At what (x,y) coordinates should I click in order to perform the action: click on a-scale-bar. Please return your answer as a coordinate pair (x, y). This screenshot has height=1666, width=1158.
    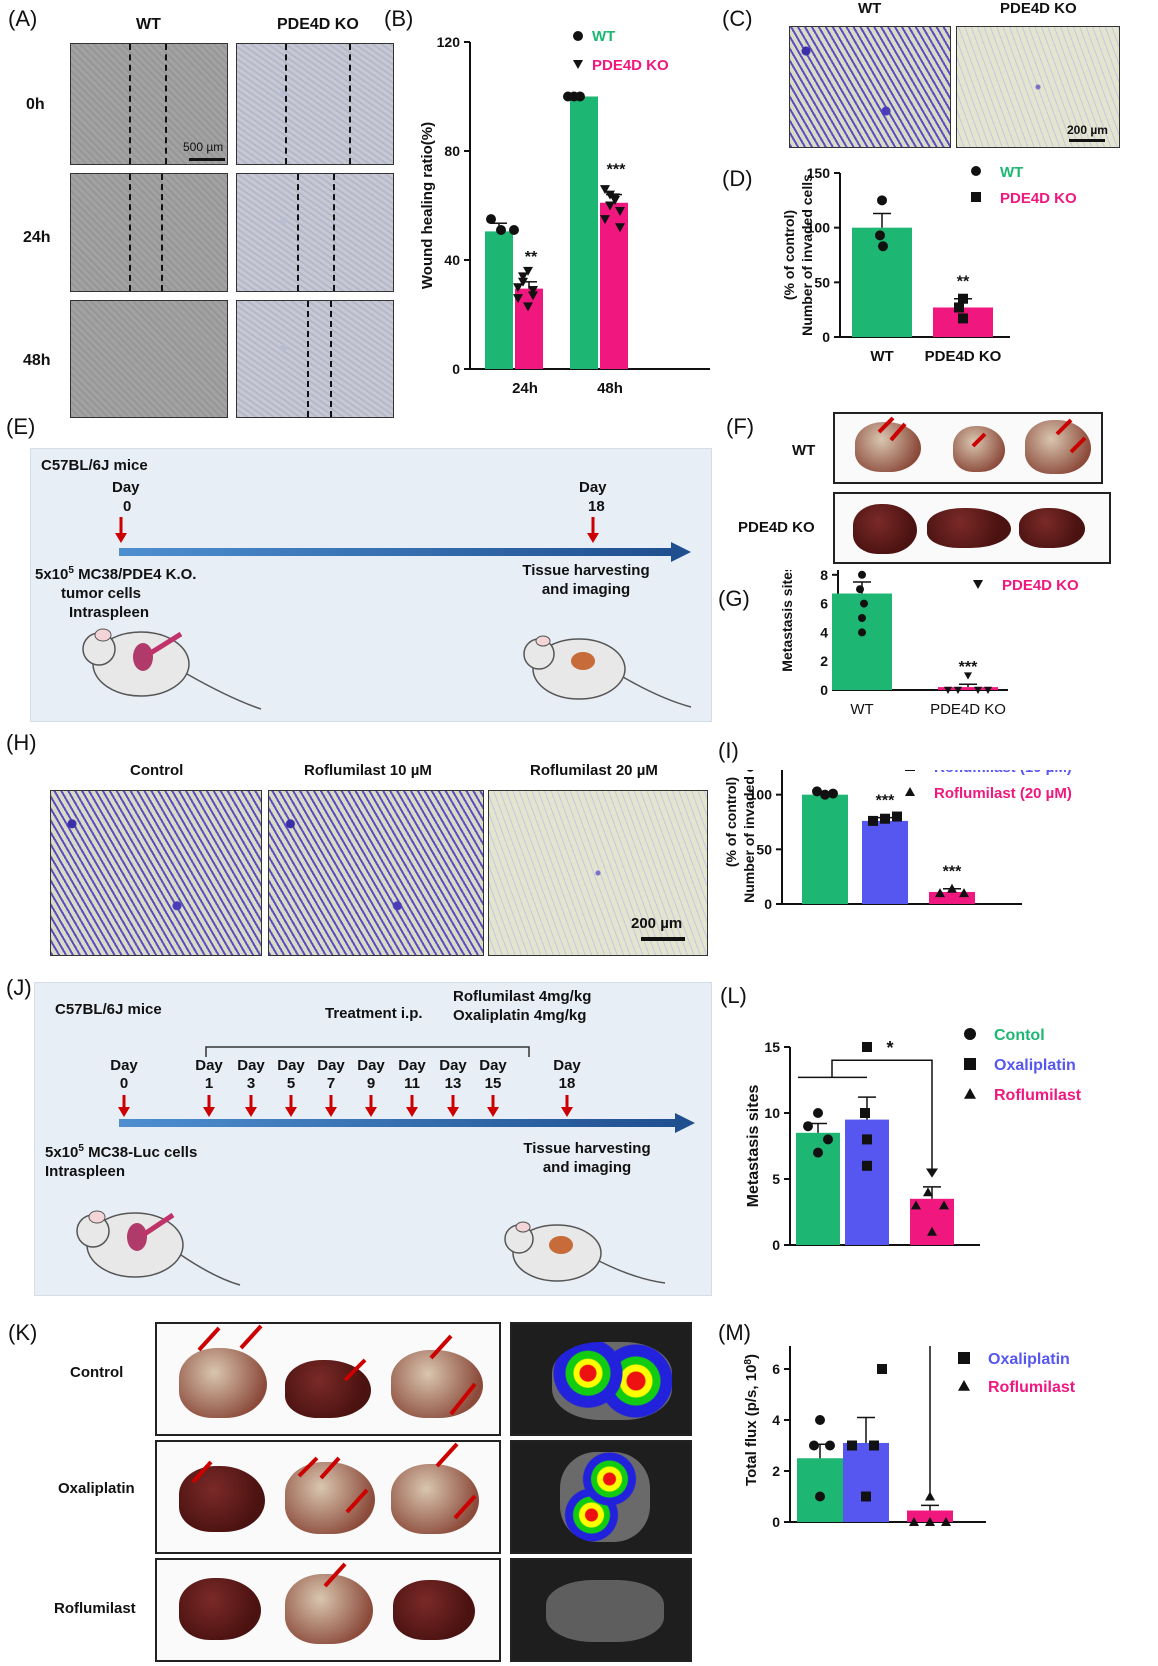
    Looking at the image, I should click on (207, 159).